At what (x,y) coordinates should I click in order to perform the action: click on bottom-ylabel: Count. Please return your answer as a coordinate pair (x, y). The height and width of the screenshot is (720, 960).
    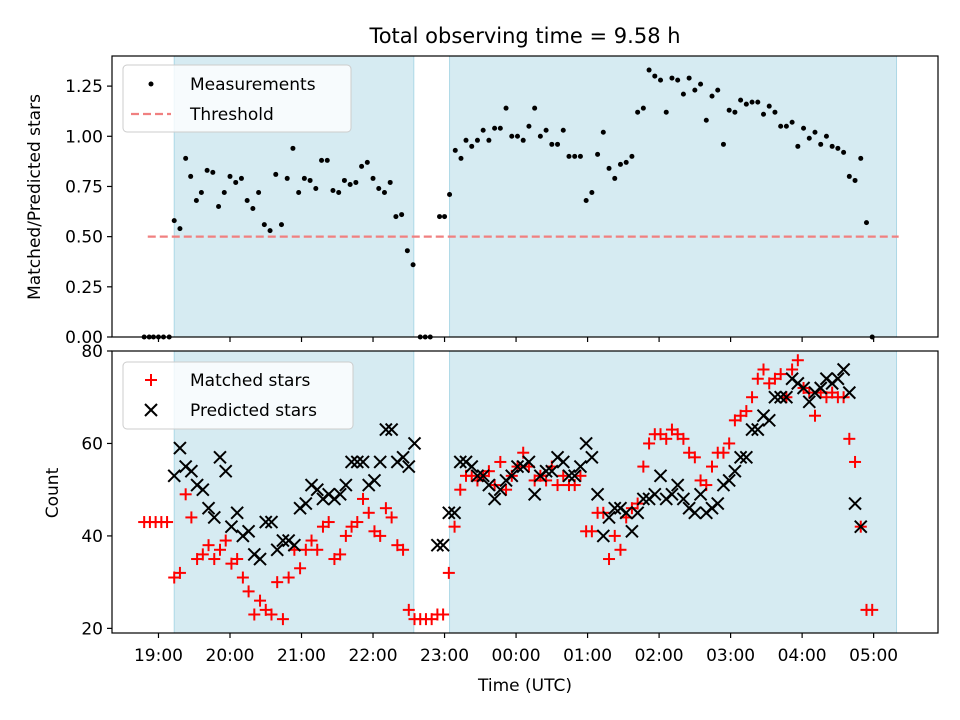
    Looking at the image, I should click on (53, 492).